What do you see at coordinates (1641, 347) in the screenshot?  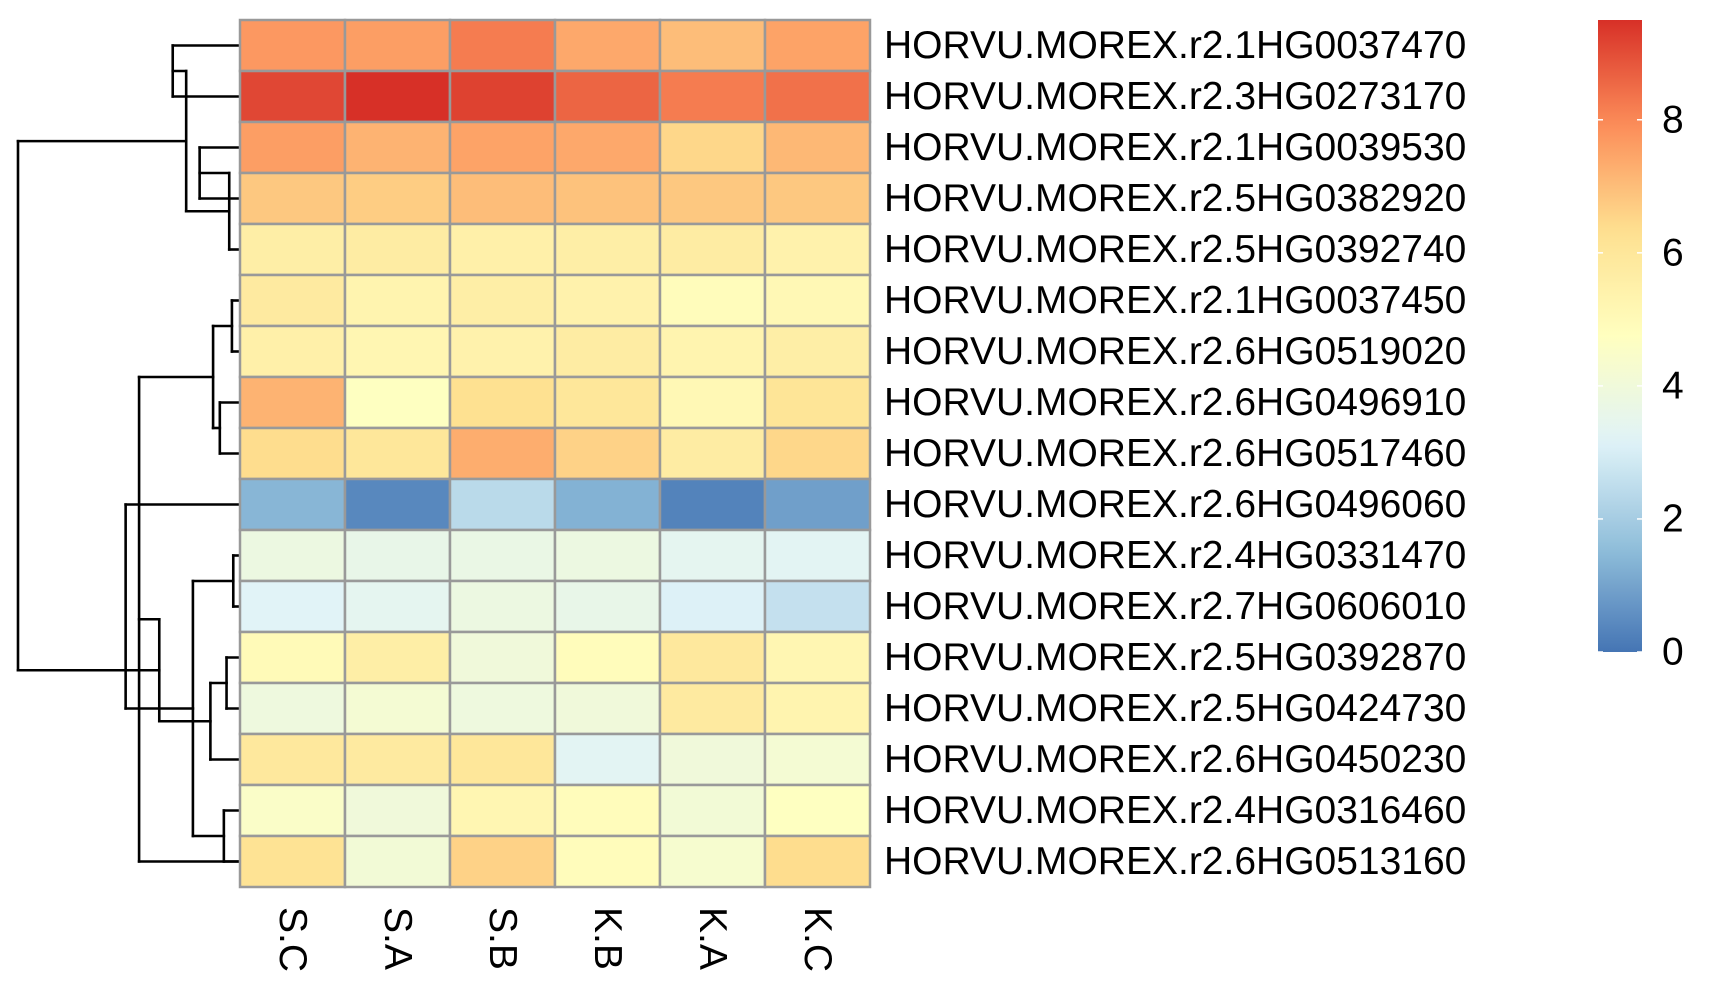 I see `color-legend: 0 2 4 6 8` at bounding box center [1641, 347].